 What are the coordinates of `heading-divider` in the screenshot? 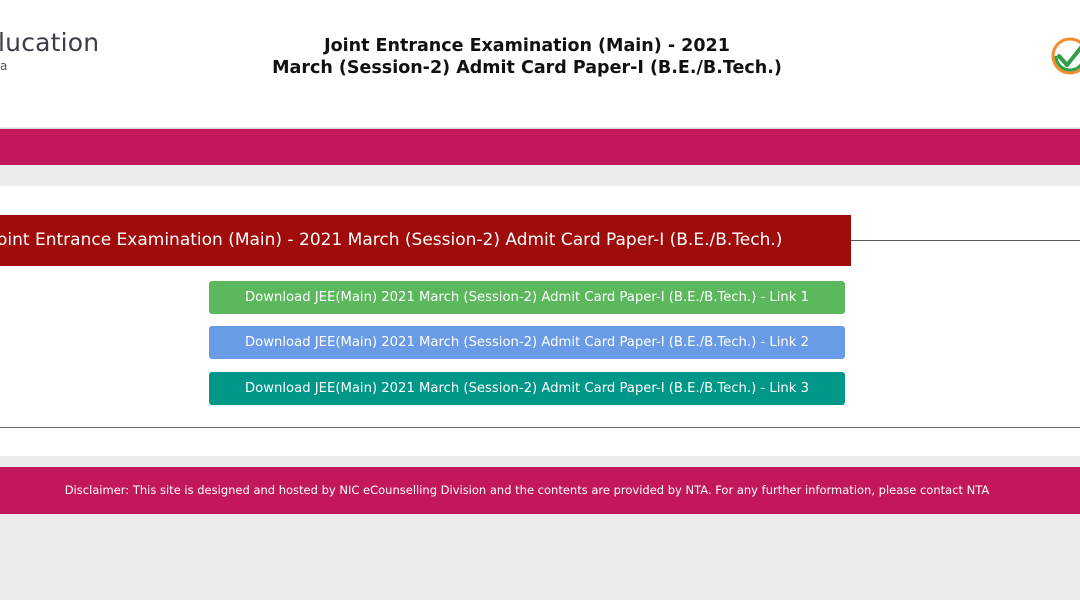 It's located at (965, 240).